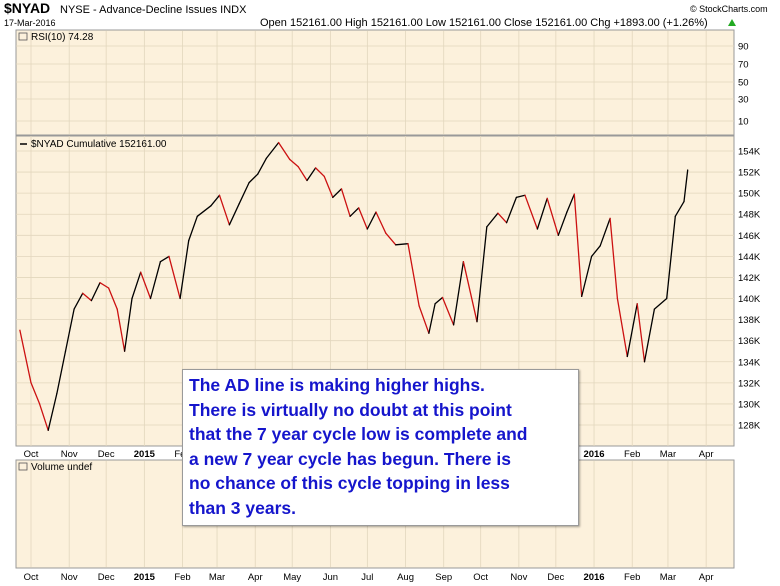 The image size is (780, 586). What do you see at coordinates (743, 100) in the screenshot?
I see `rsi-tick-label: 30` at bounding box center [743, 100].